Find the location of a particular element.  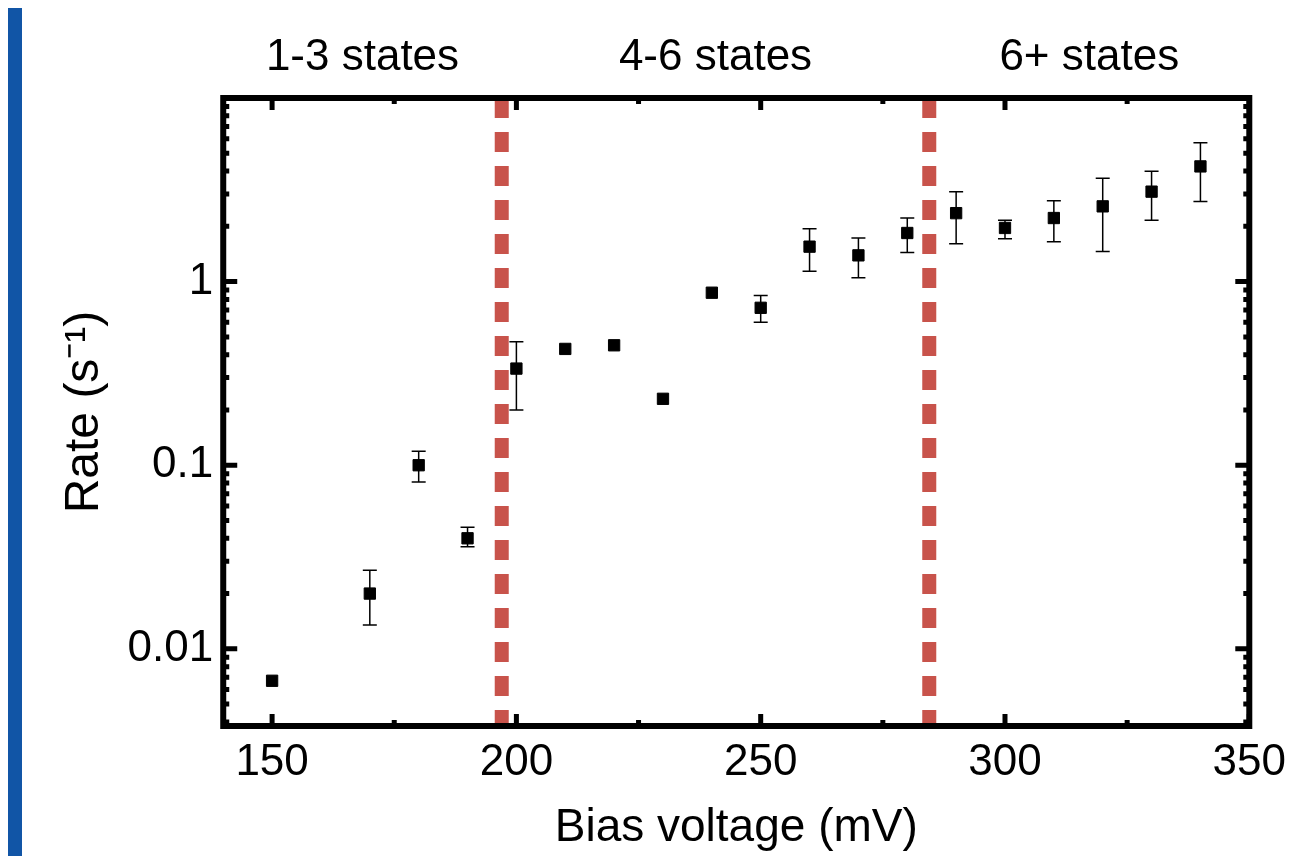

text: 1-3 states is located at coordinates (362, 55).